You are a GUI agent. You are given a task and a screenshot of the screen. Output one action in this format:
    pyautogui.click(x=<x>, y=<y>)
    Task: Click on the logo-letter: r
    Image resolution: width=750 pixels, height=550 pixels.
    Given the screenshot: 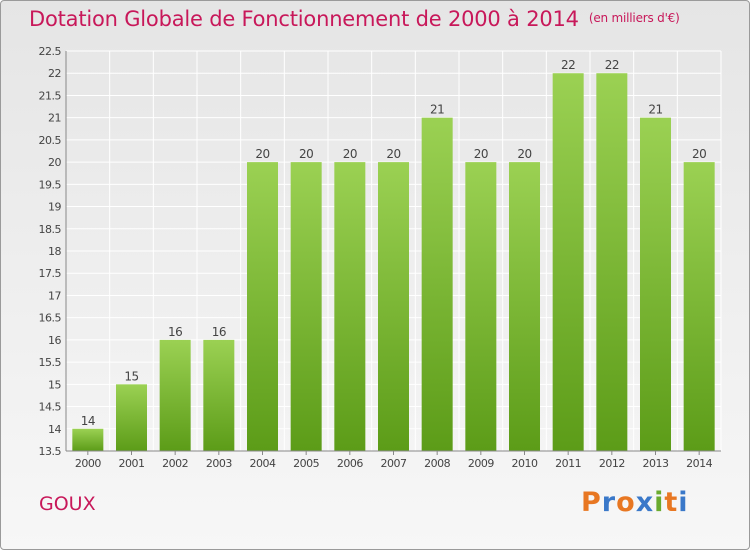 What is the action you would take?
    pyautogui.click(x=609, y=502)
    